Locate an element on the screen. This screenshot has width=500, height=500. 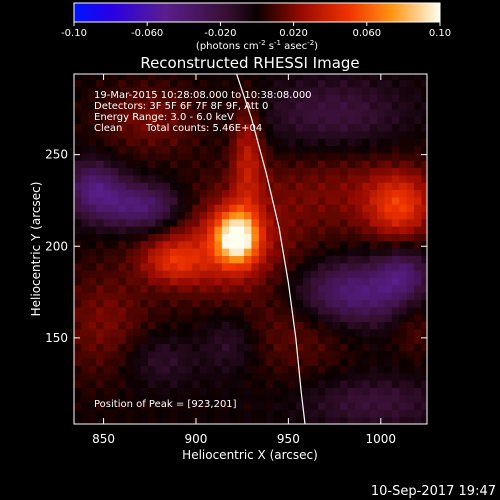
chart-title: Reconstructed RHESSI Image is located at coordinates (249, 63).